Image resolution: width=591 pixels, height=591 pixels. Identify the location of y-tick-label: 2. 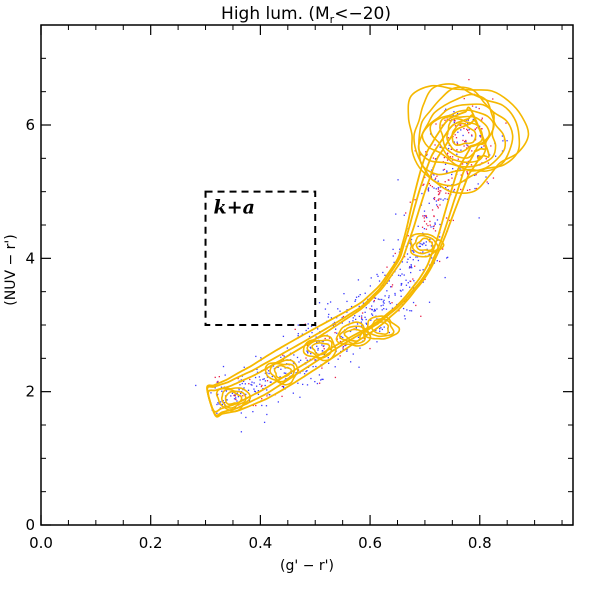
(30, 392).